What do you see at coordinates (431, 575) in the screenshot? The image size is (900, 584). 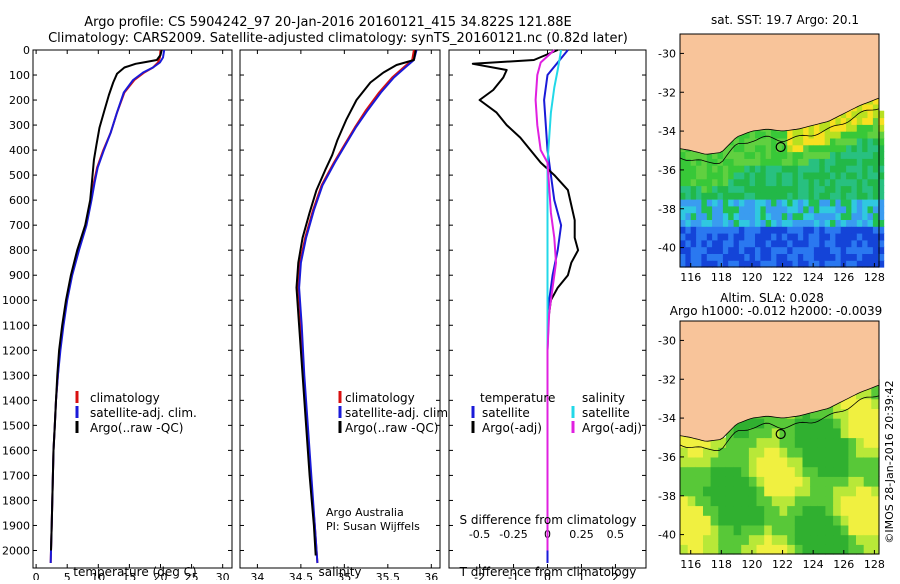 I see `x-tick-label: 36` at bounding box center [431, 575].